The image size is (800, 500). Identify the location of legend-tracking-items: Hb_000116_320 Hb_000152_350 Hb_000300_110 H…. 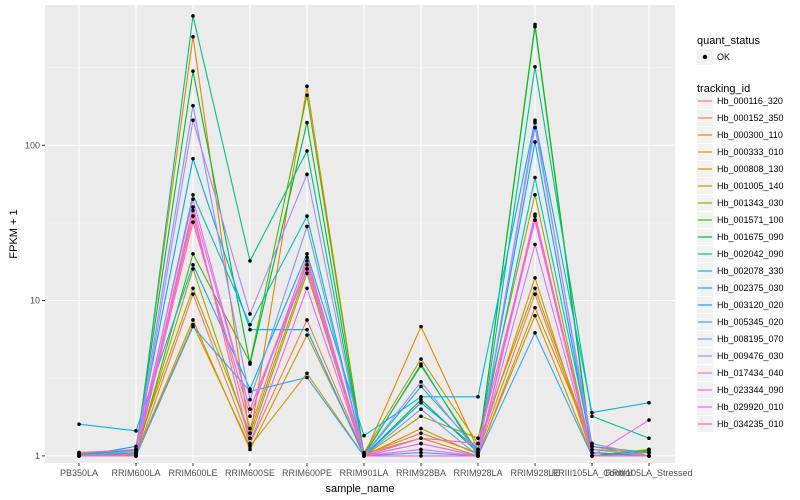
(740, 262).